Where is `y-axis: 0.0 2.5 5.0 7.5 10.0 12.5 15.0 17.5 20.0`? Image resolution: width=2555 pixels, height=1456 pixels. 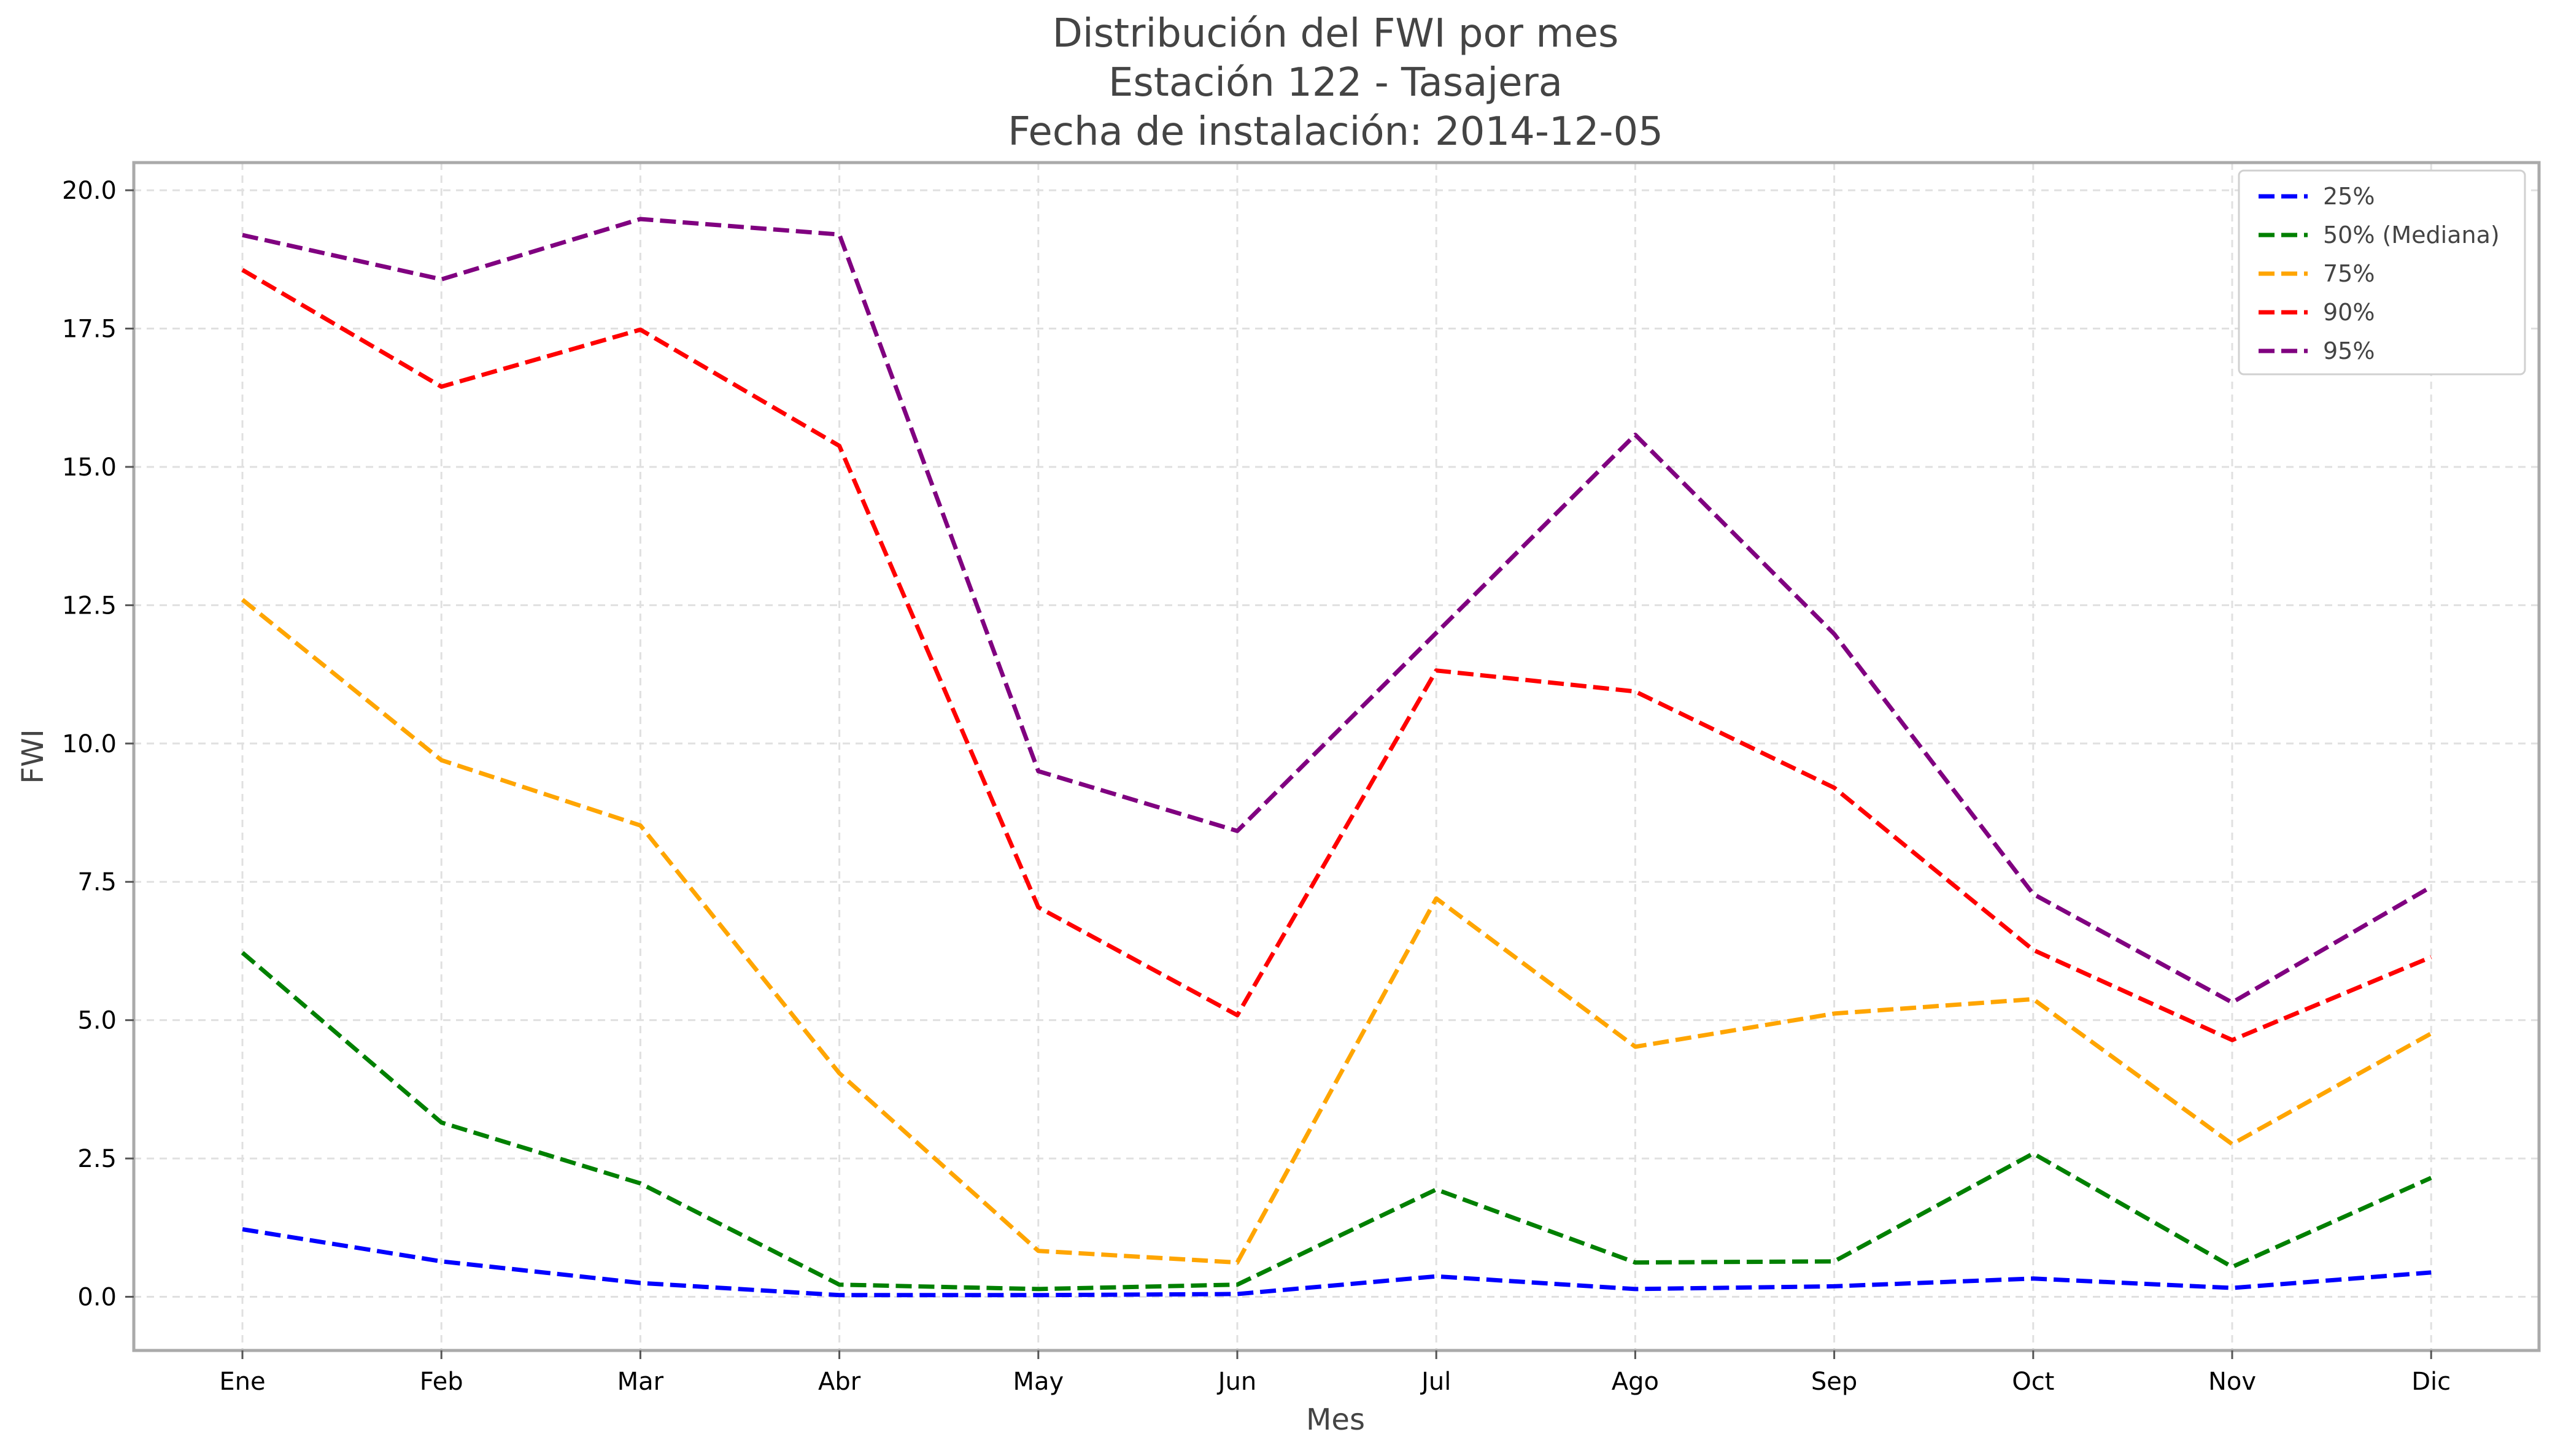
y-axis: 0.0 2.5 5.0 7.5 10.0 12.5 15.0 17.5 20.0 is located at coordinates (98, 744).